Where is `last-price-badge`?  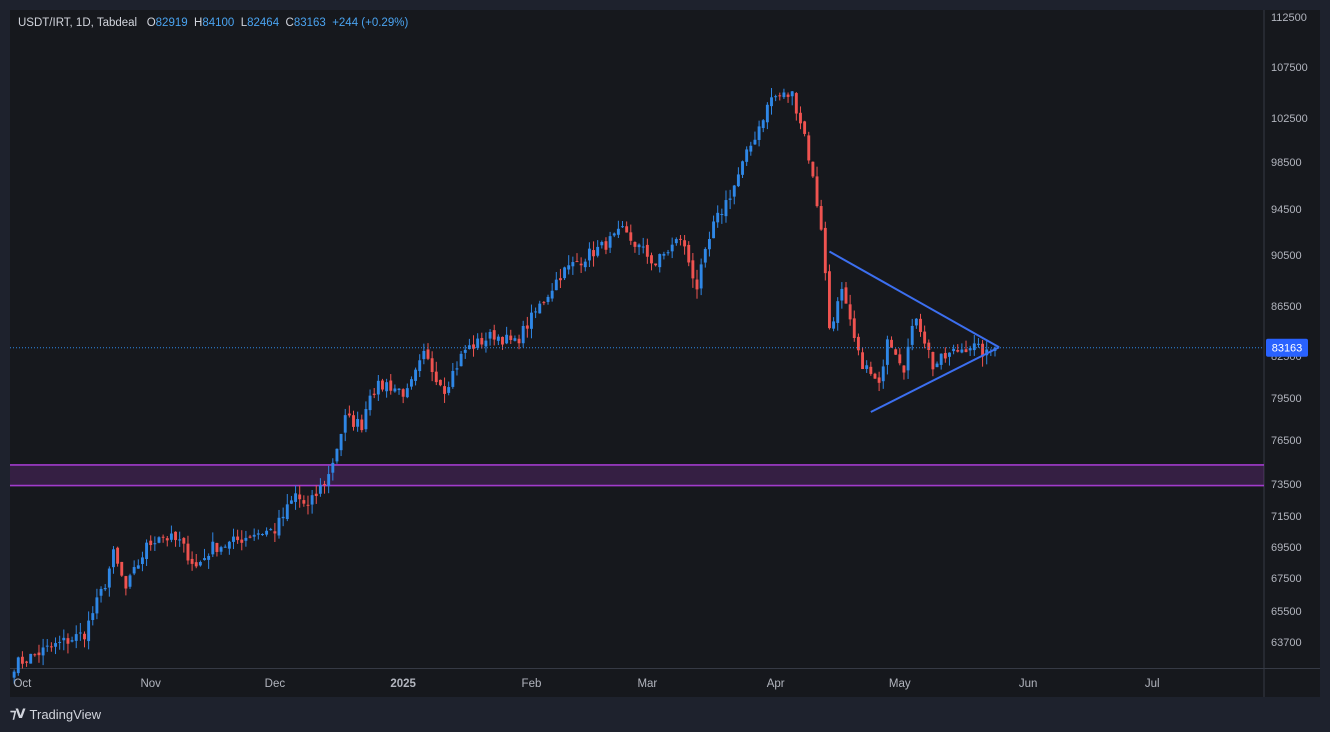
last-price-badge is located at coordinates (1287, 347).